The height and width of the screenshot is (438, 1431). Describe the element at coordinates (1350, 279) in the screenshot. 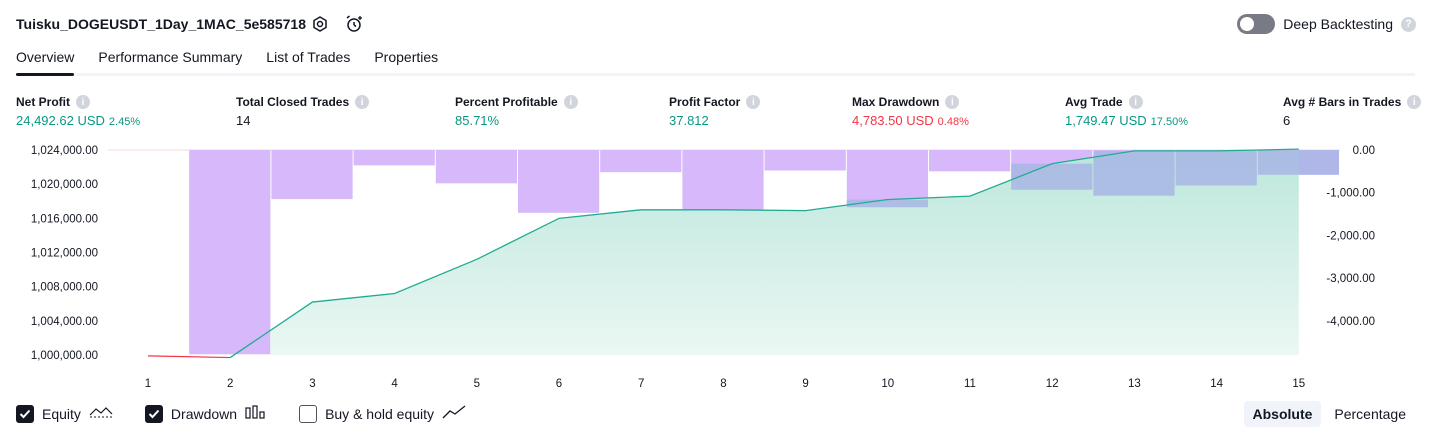

I see `right-axis-tick-label: -3,000.00` at that location.